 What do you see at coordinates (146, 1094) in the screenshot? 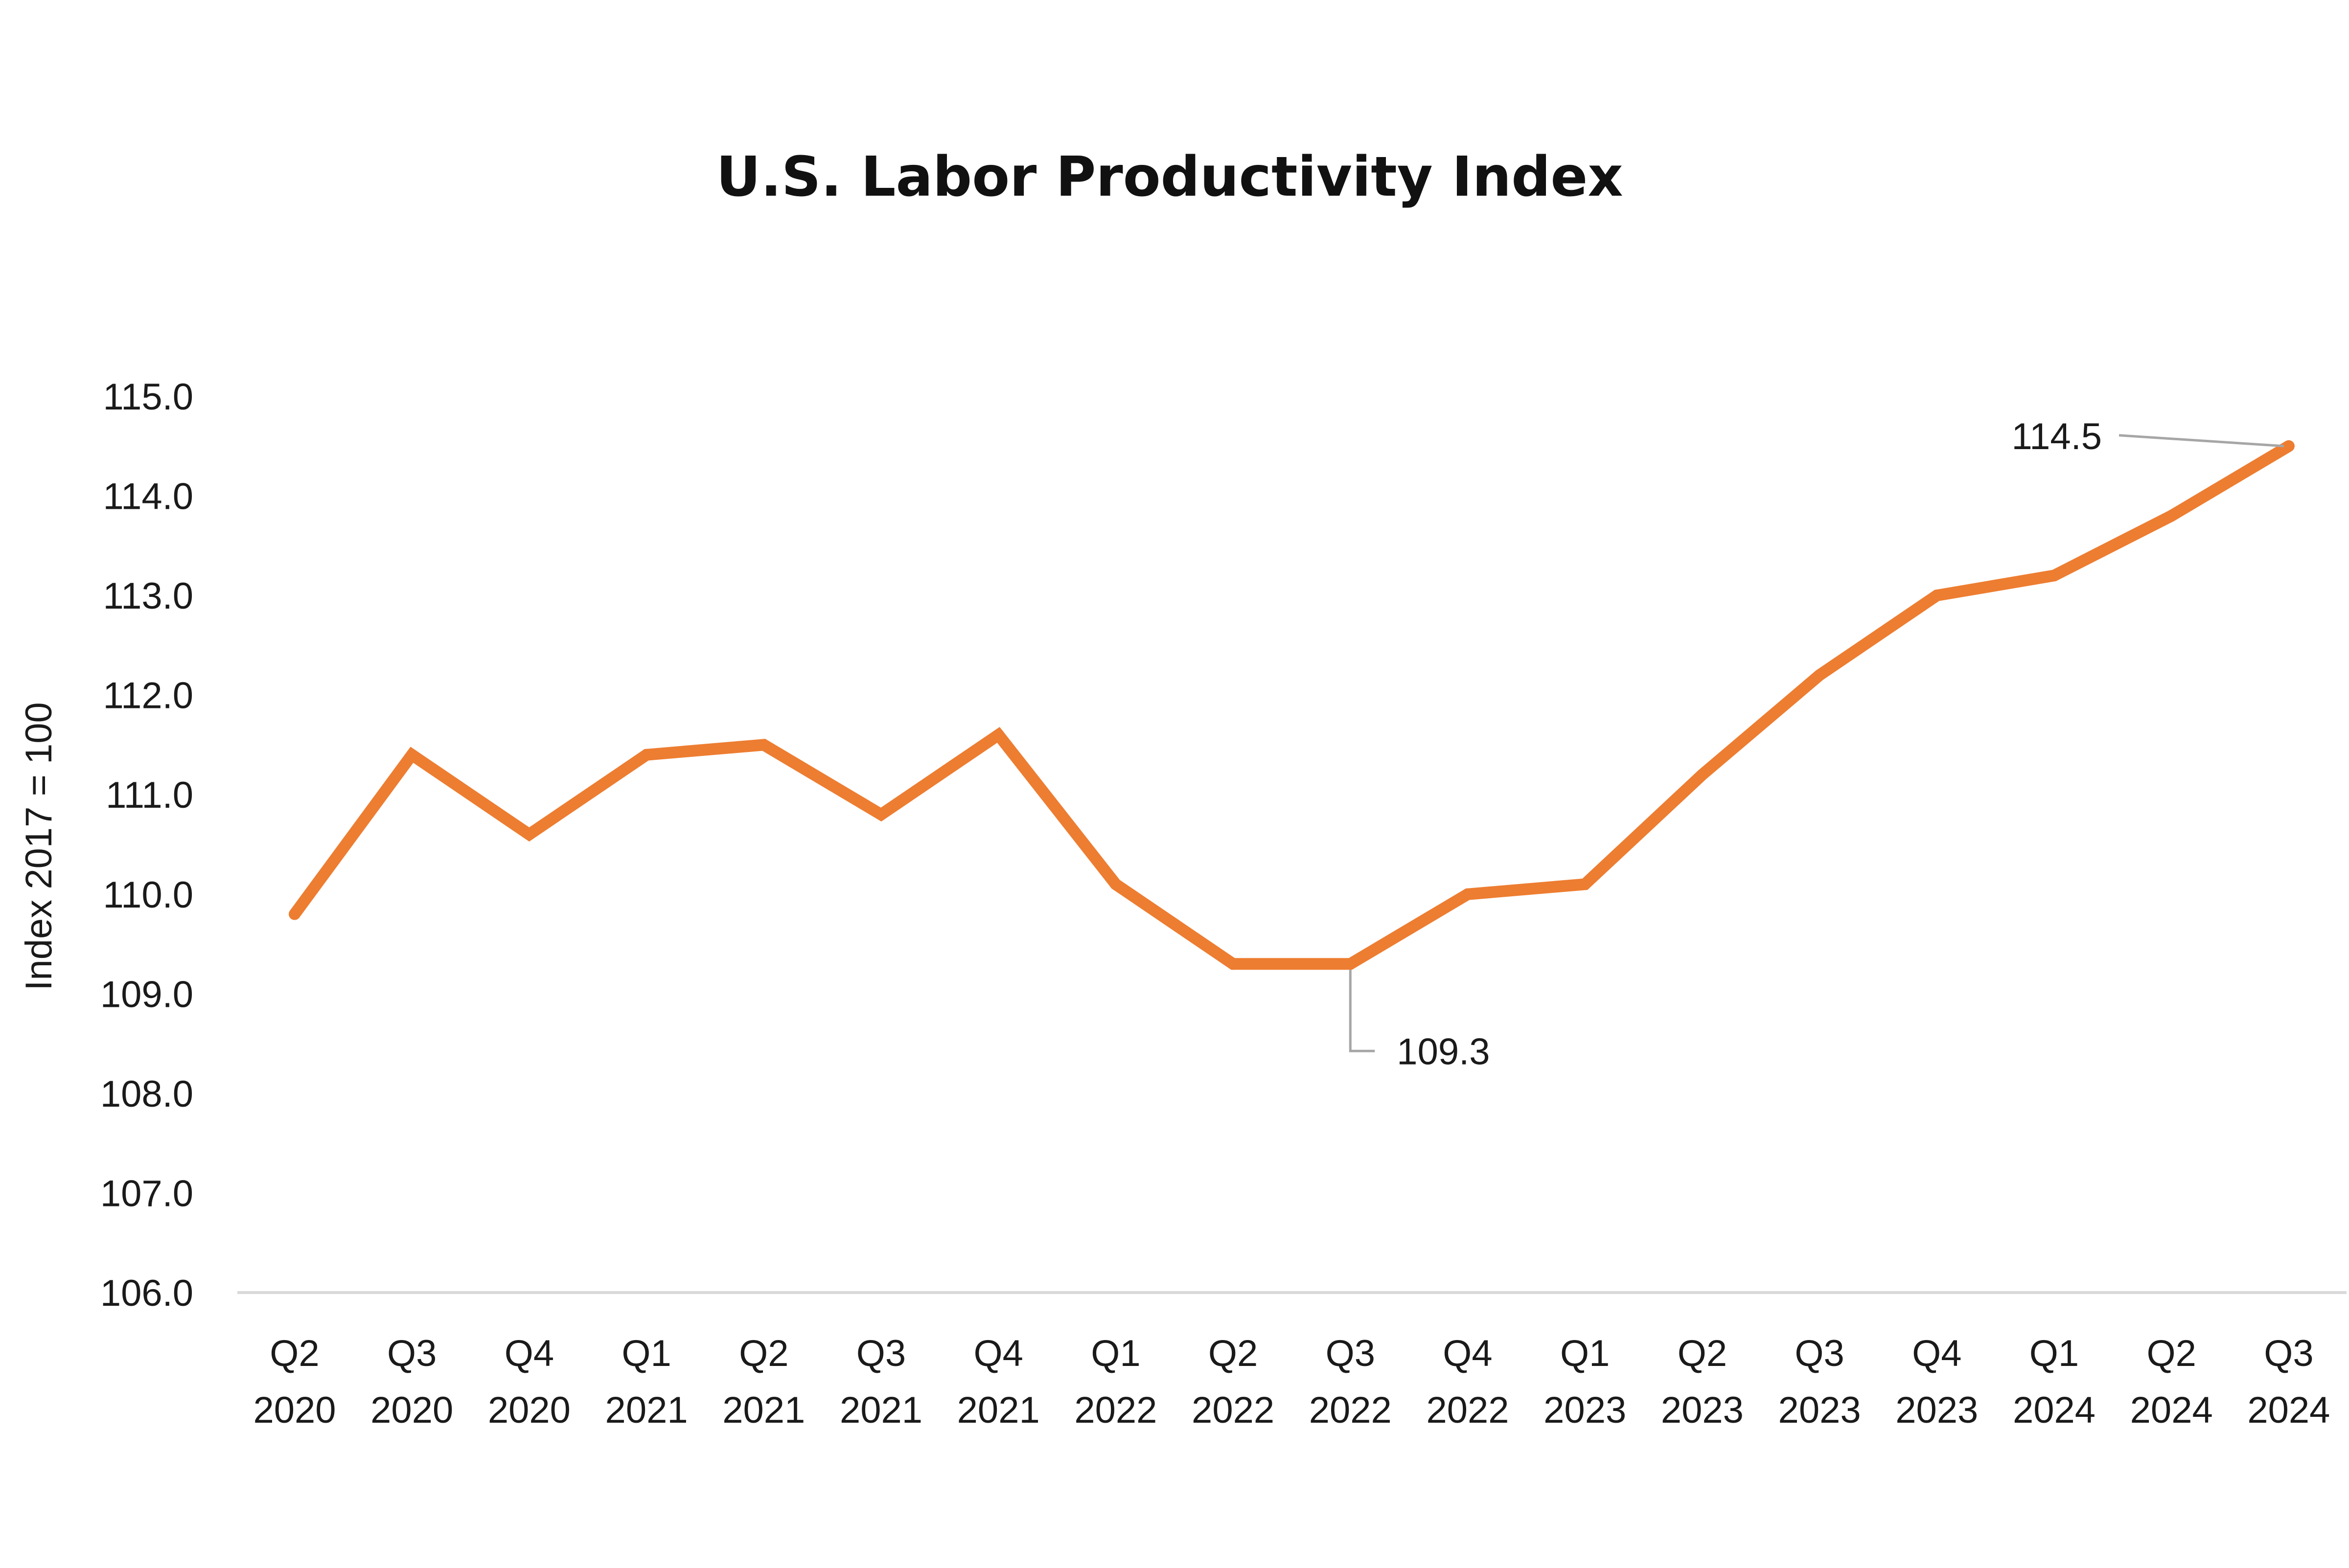
I see `y-tick-label: 108.0` at bounding box center [146, 1094].